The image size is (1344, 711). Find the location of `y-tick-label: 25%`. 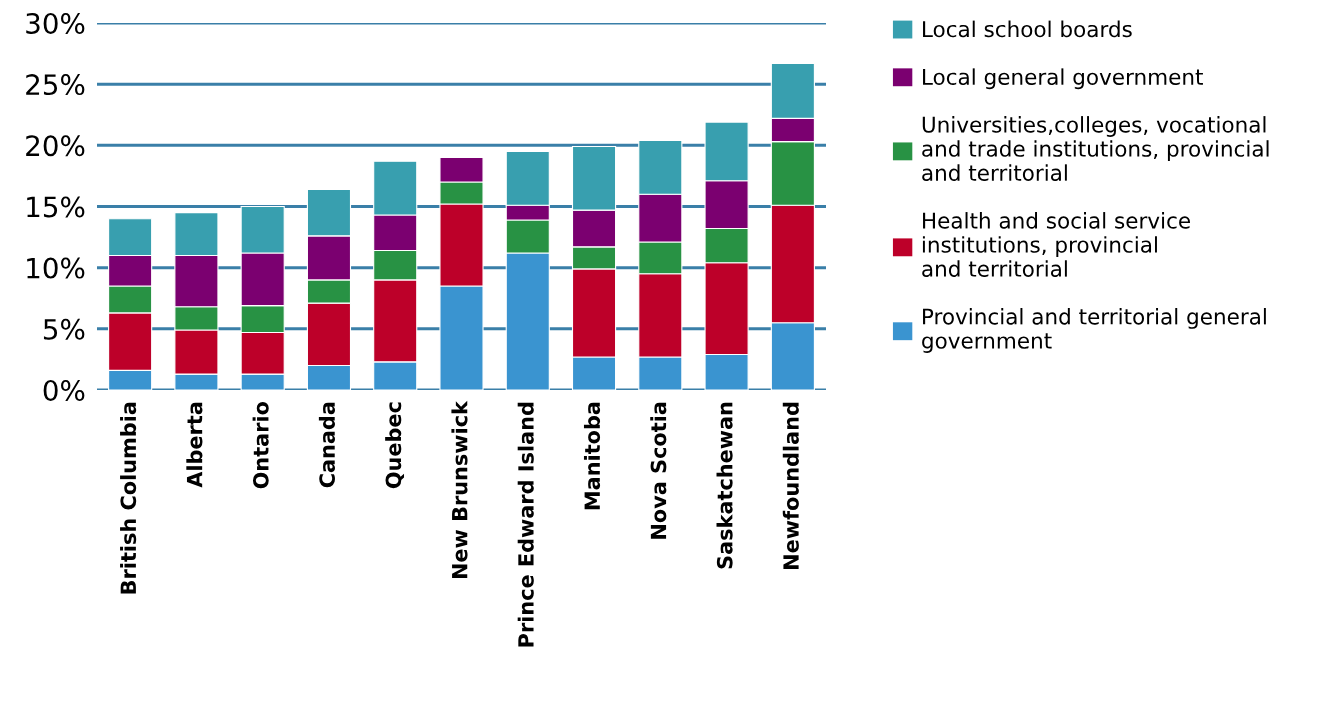

y-tick-label: 25% is located at coordinates (55, 85).